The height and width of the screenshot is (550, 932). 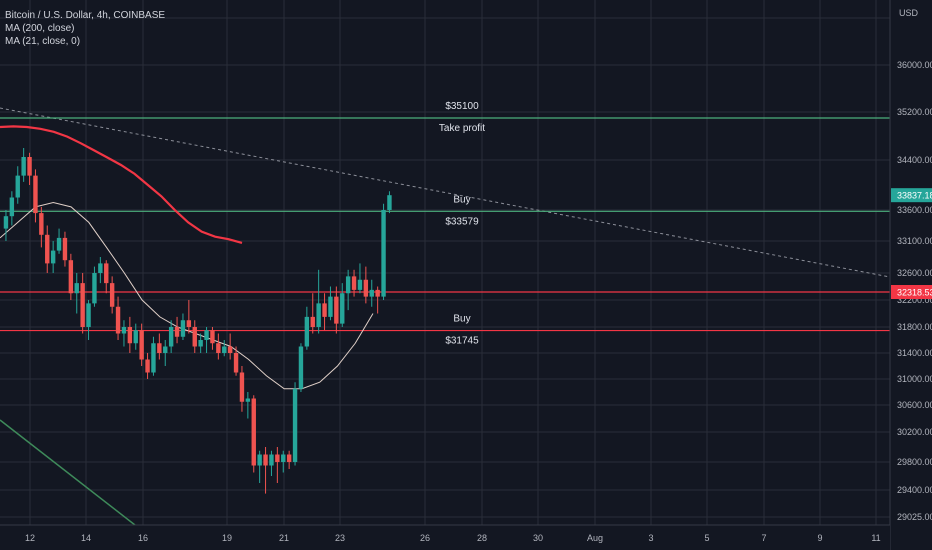 What do you see at coordinates (763, 538) in the screenshot?
I see `time-tick-label: 7` at bounding box center [763, 538].